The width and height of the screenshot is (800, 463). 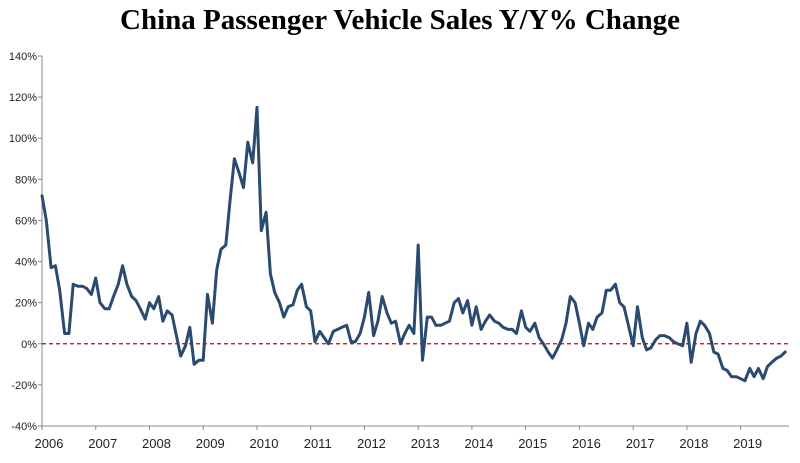 I want to click on x-tick-label: 2017, so click(x=640, y=443).